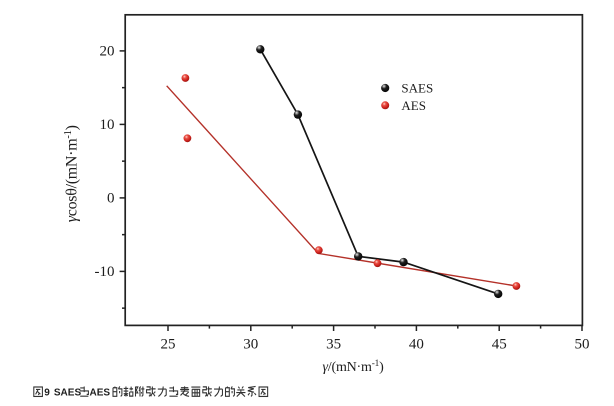 Image resolution: width=614 pixels, height=406 pixels. I want to click on svg-text: 45, so click(499, 344).